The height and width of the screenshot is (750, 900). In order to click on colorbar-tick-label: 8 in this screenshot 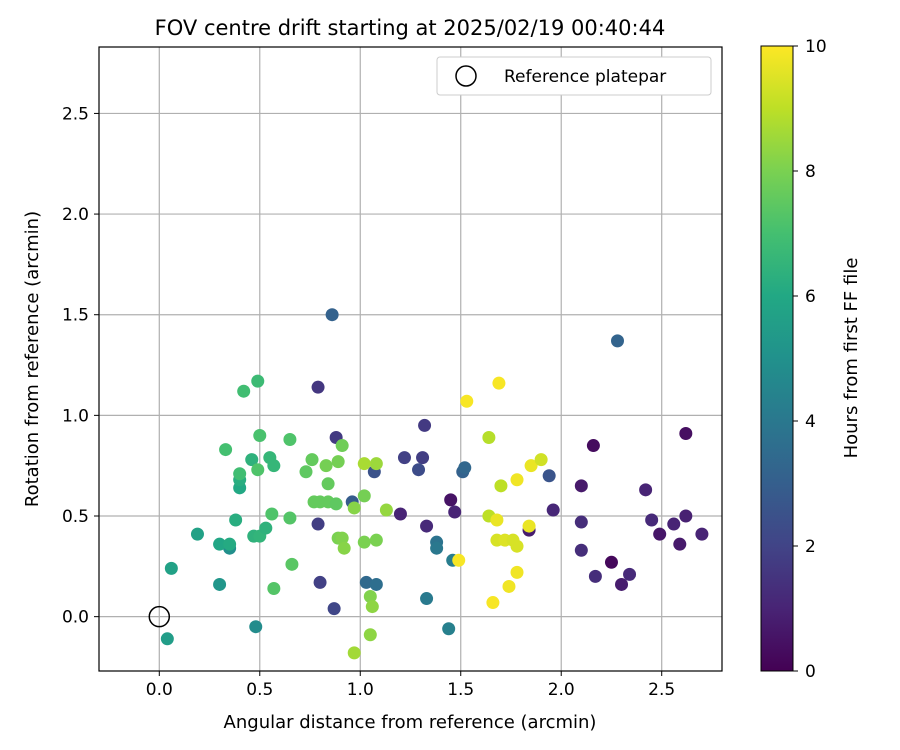, I will do `click(810, 172)`.